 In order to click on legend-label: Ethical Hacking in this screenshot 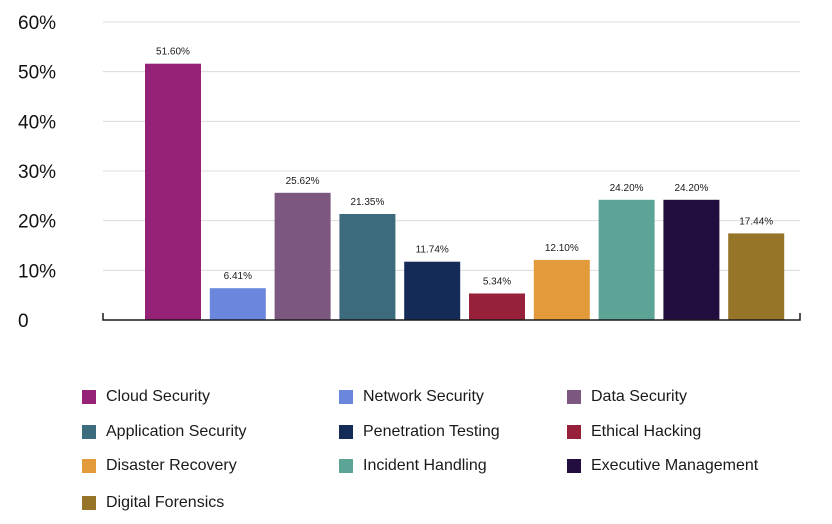, I will do `click(646, 431)`.